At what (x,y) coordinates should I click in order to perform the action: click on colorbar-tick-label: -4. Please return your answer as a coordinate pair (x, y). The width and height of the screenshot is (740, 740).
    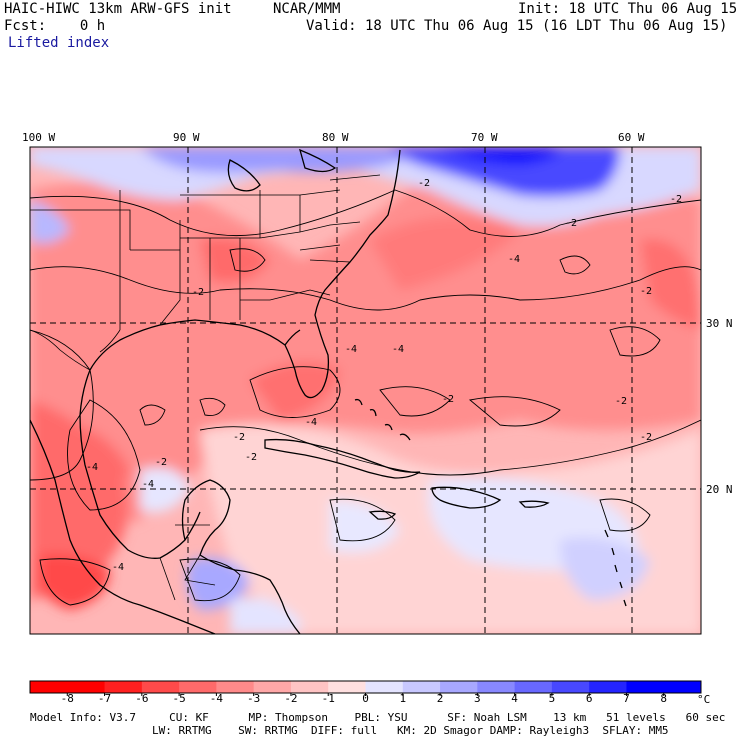
    Looking at the image, I should click on (216, 698).